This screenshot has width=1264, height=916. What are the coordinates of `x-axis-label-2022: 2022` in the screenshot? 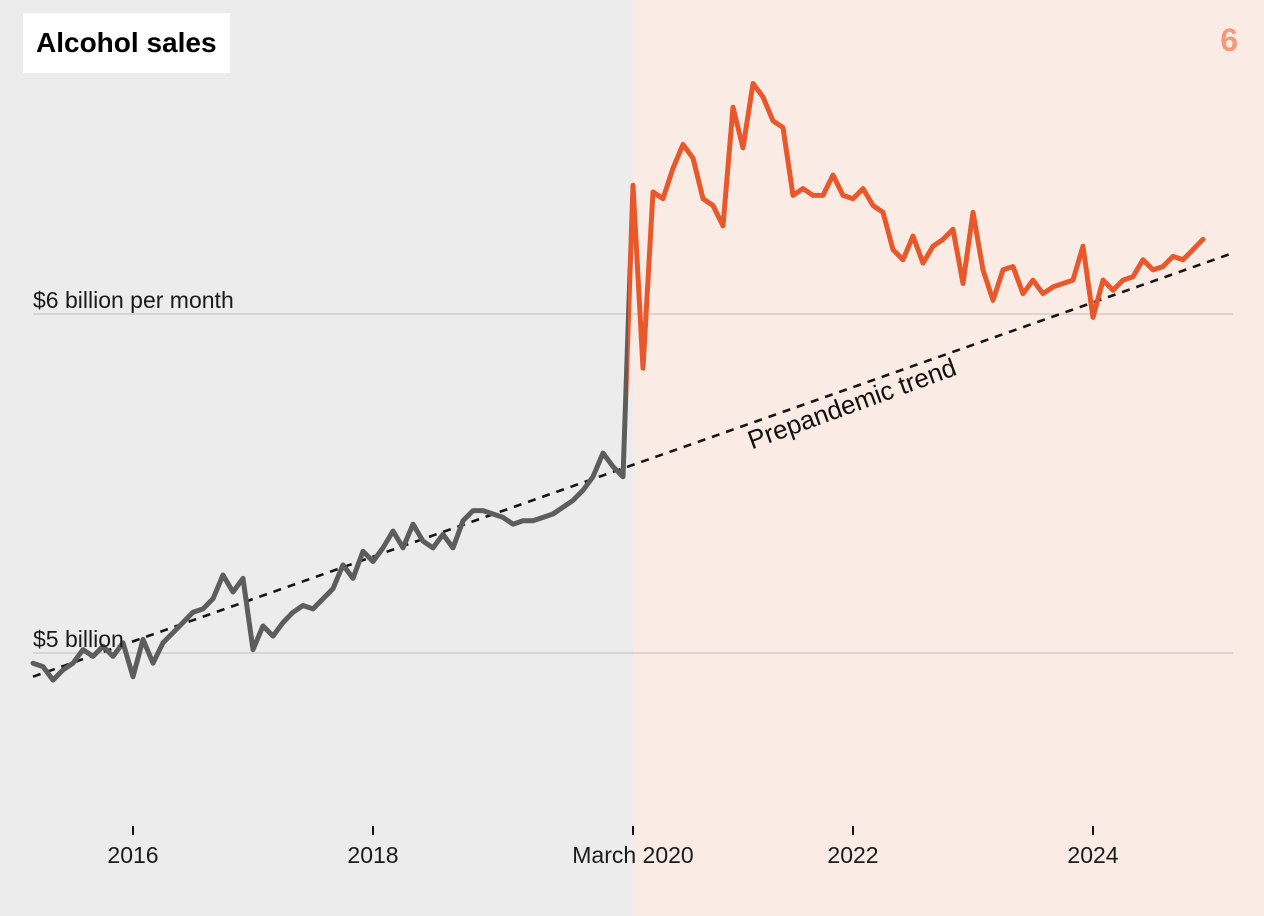 It's located at (853, 855).